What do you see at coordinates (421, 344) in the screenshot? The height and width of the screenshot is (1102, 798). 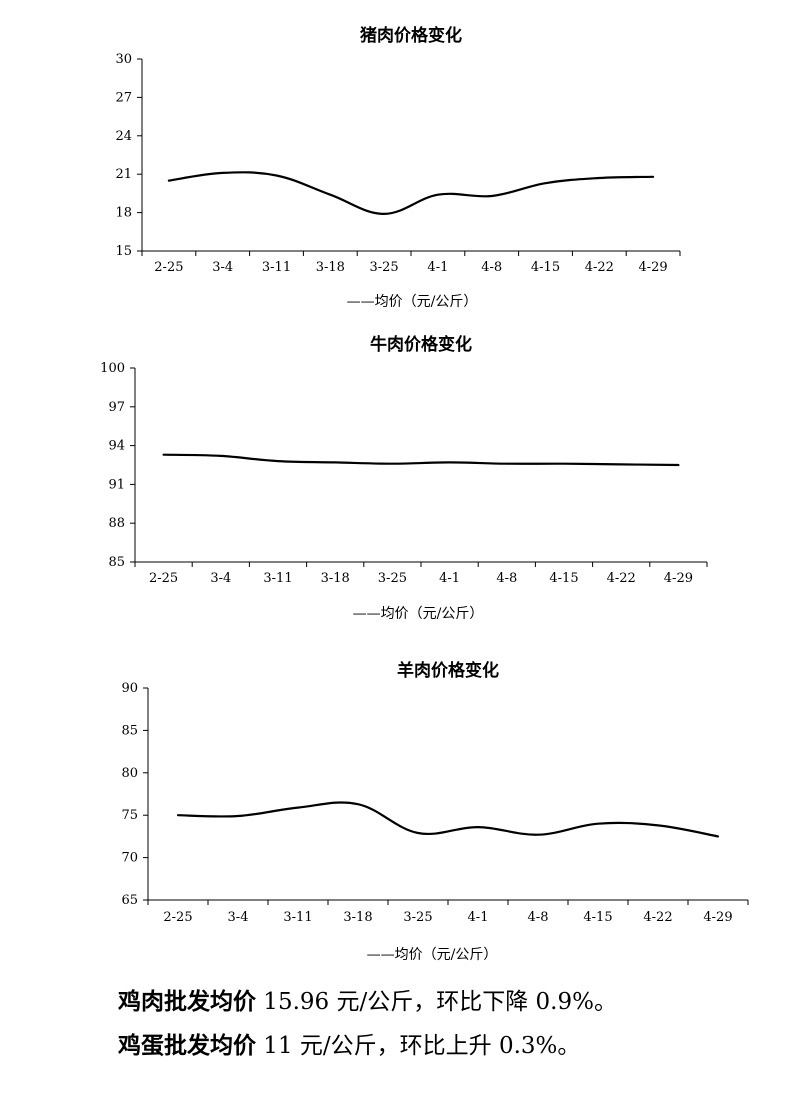 I see `chart-title: 牛肉价格变化` at bounding box center [421, 344].